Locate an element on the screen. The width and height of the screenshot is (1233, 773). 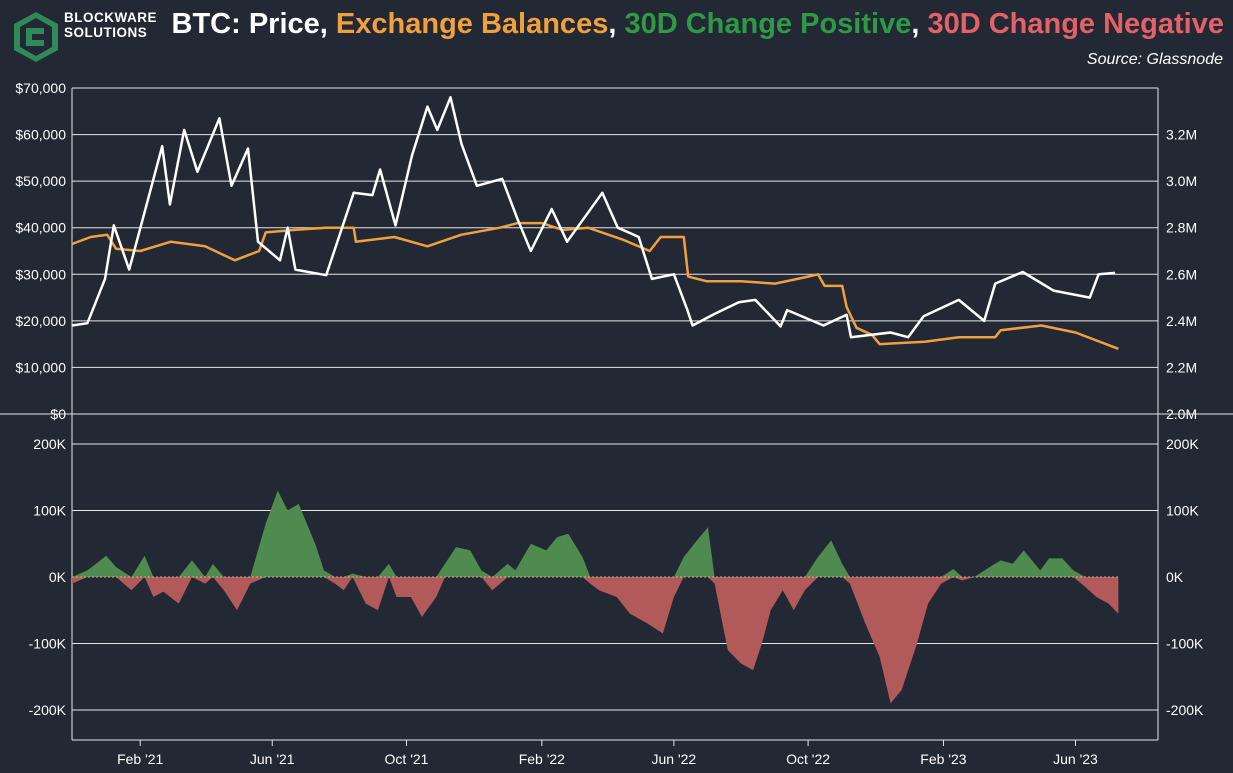
exchange-balance-line is located at coordinates (595, 285).